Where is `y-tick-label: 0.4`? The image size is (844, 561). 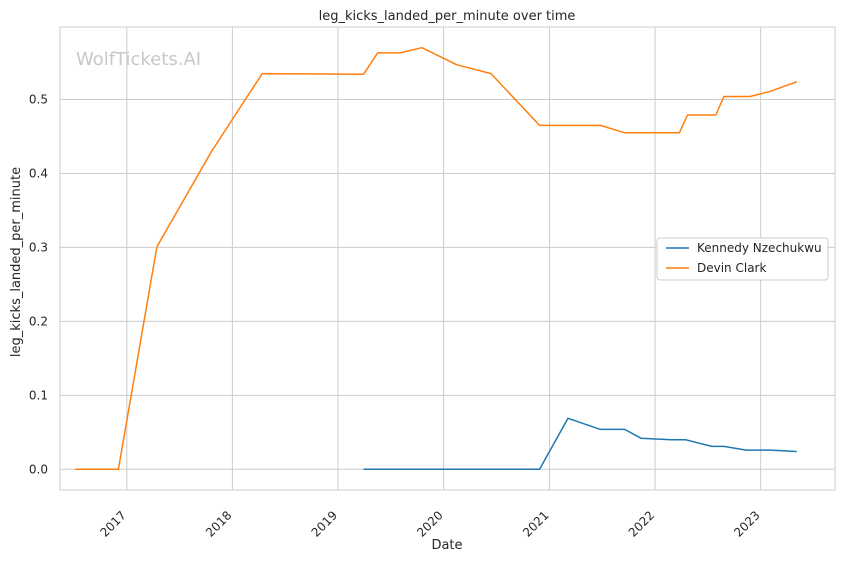 y-tick-label: 0.4 is located at coordinates (38, 173).